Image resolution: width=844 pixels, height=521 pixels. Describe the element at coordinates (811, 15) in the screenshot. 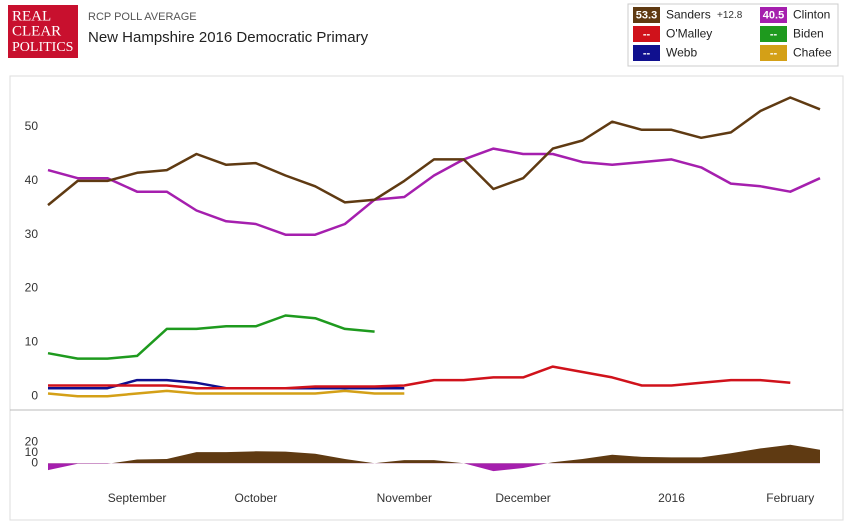

I see `legend-label: Clinton` at that location.